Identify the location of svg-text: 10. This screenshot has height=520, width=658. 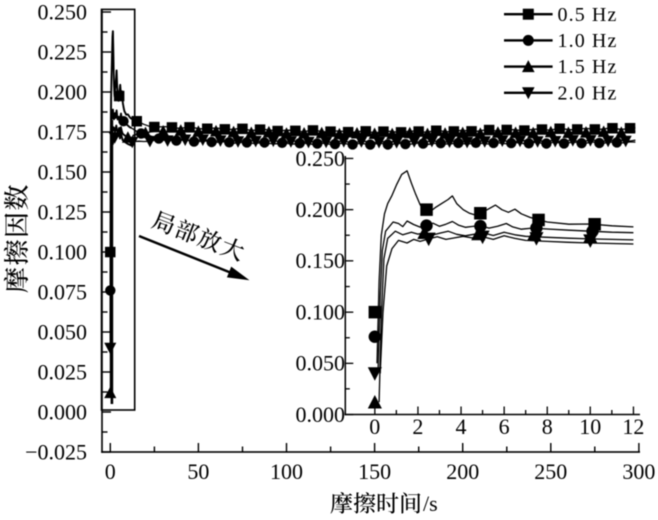
(590, 426).